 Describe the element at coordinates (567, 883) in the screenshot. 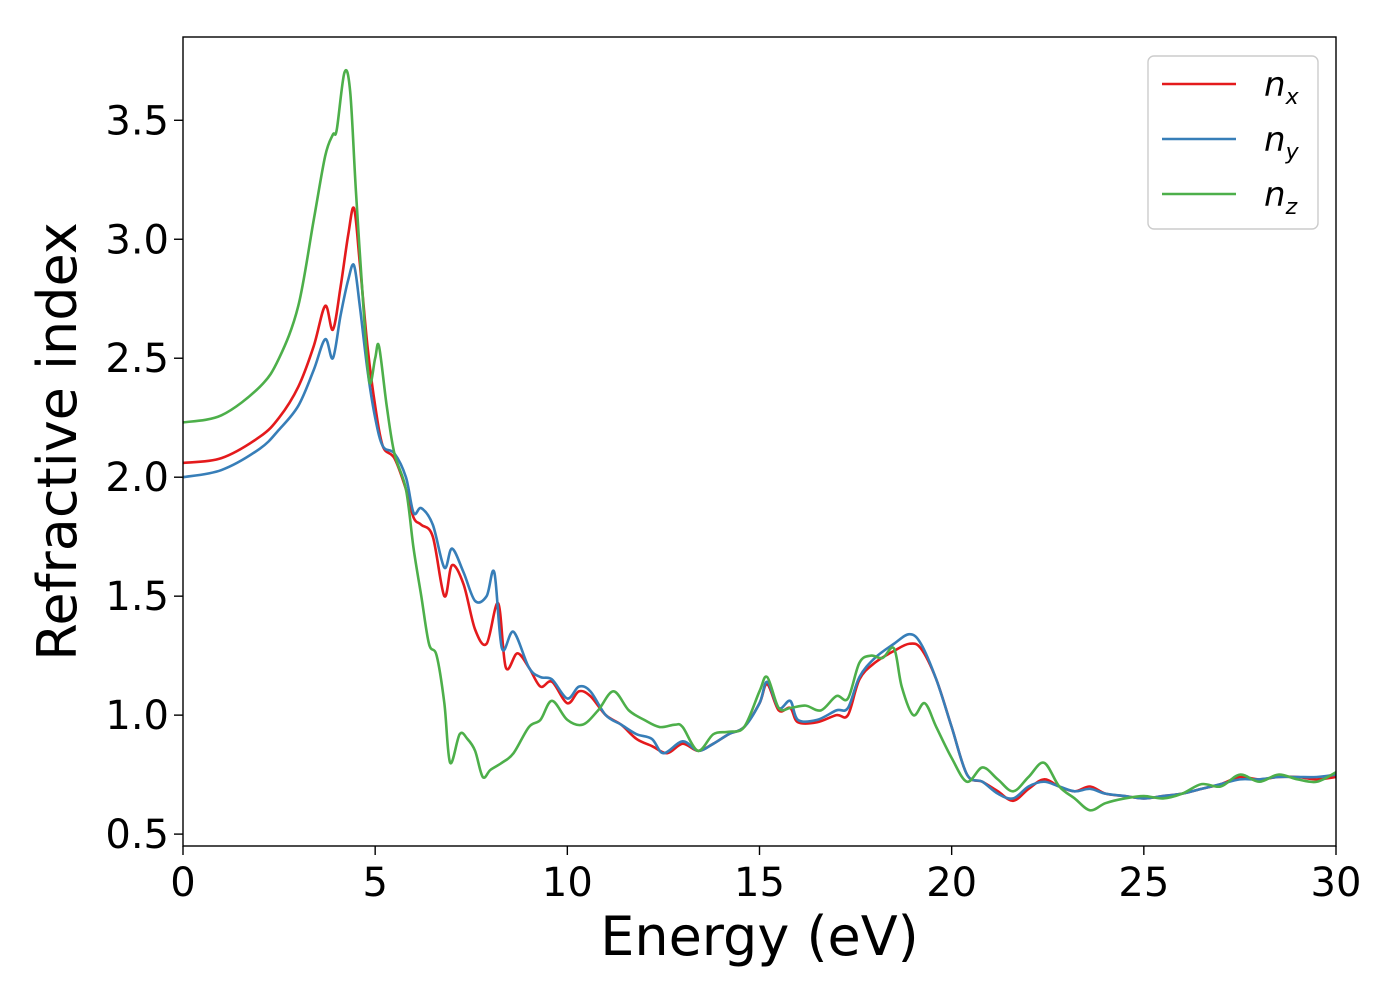

I see `x-tick-label: 10` at that location.